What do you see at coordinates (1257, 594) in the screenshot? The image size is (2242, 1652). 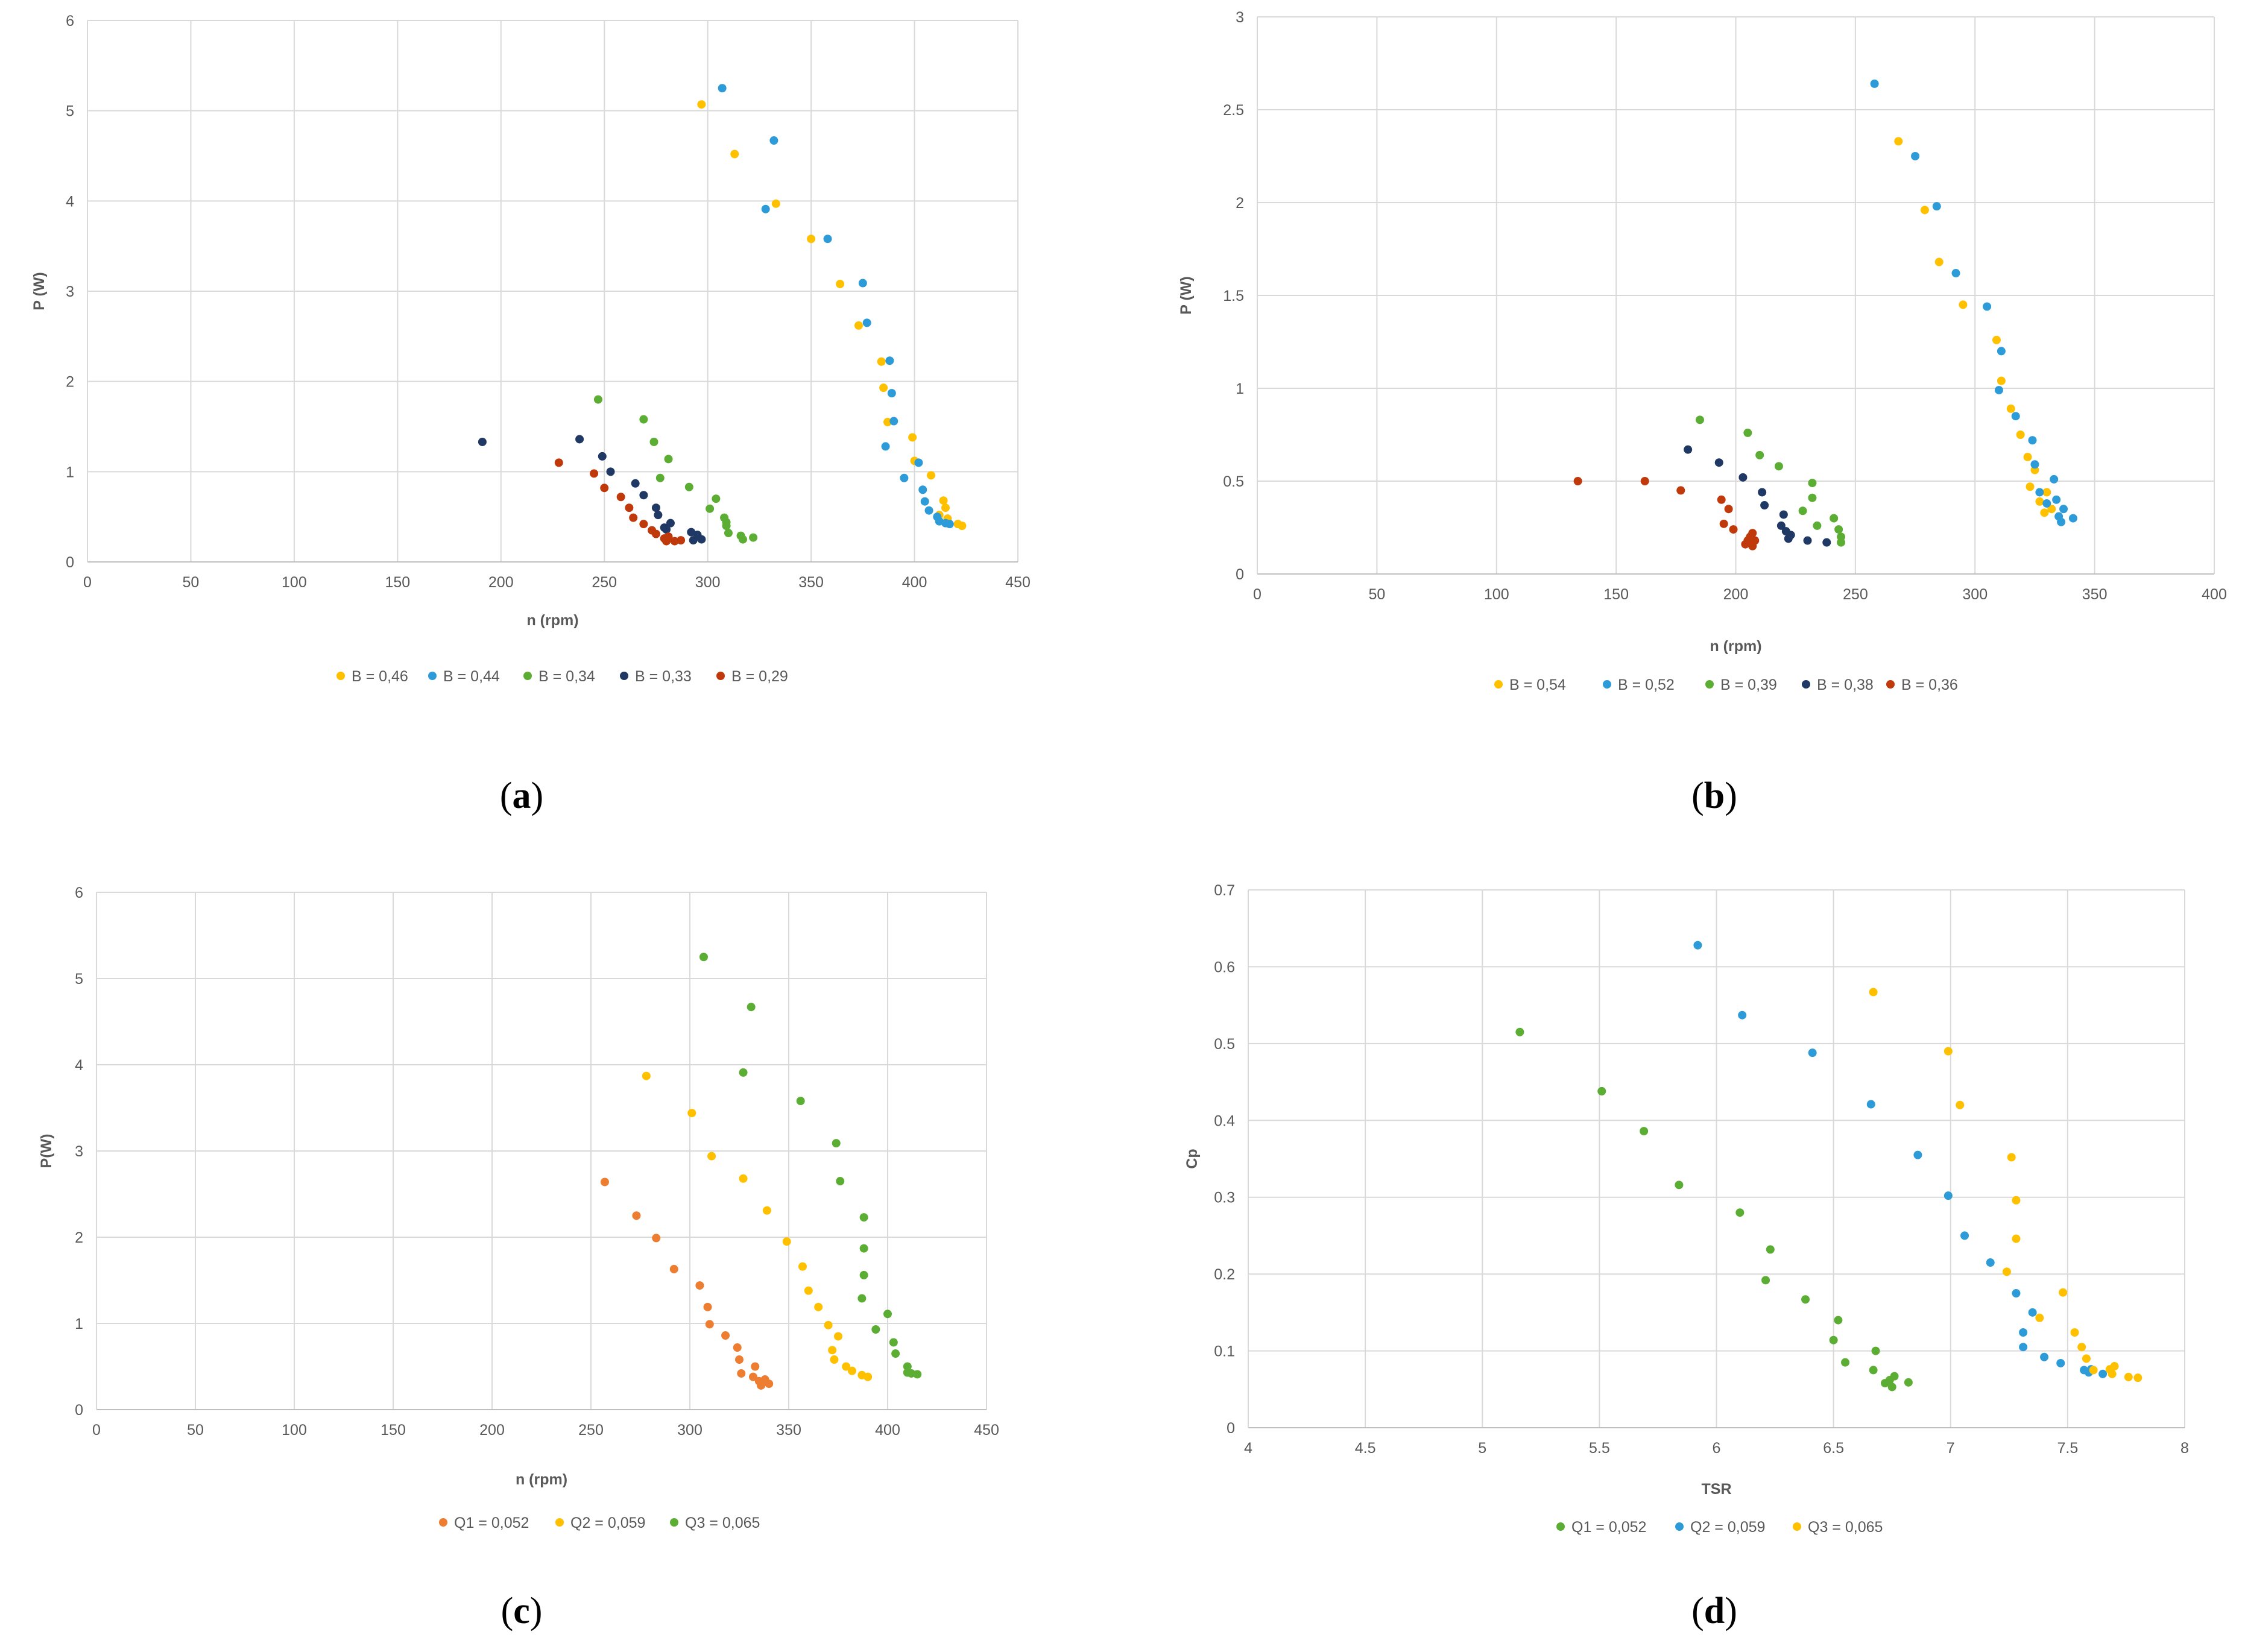 I see `chart-b-xtick-label: 0` at bounding box center [1257, 594].